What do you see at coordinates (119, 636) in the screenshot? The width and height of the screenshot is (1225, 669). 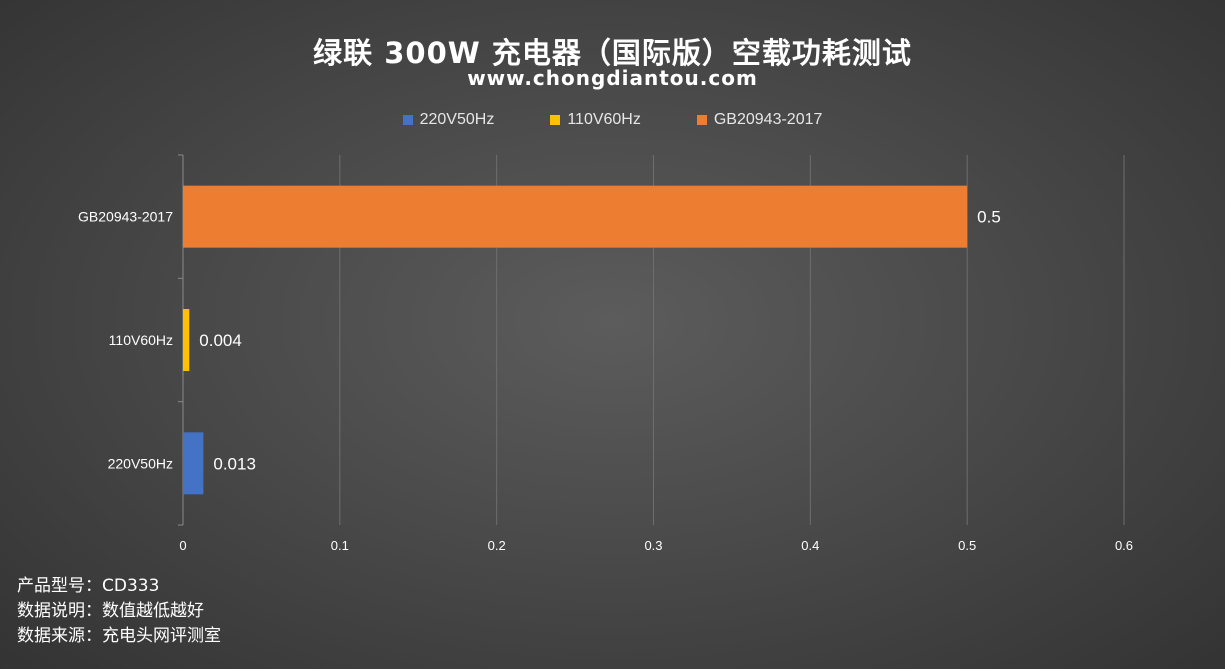 I see `footer-source: 数据来源：充电头网评测室` at bounding box center [119, 636].